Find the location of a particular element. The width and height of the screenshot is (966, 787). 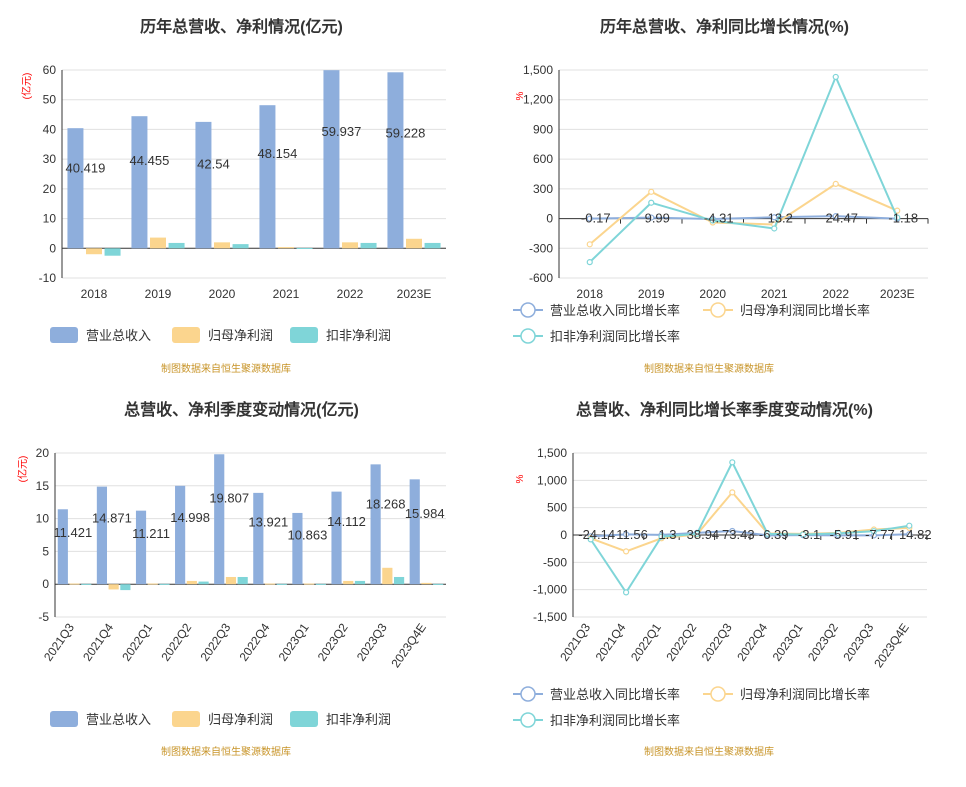

data-label: -1.18 is located at coordinates (903, 218).